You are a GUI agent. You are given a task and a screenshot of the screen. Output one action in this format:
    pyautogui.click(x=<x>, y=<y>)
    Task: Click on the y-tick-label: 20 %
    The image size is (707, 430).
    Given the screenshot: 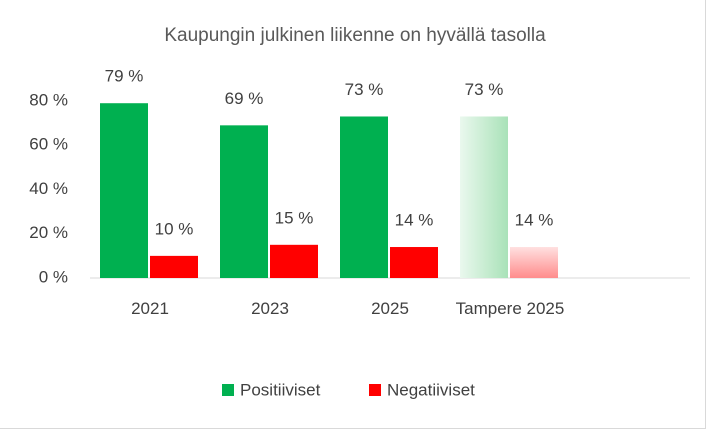 What is the action you would take?
    pyautogui.click(x=48, y=232)
    